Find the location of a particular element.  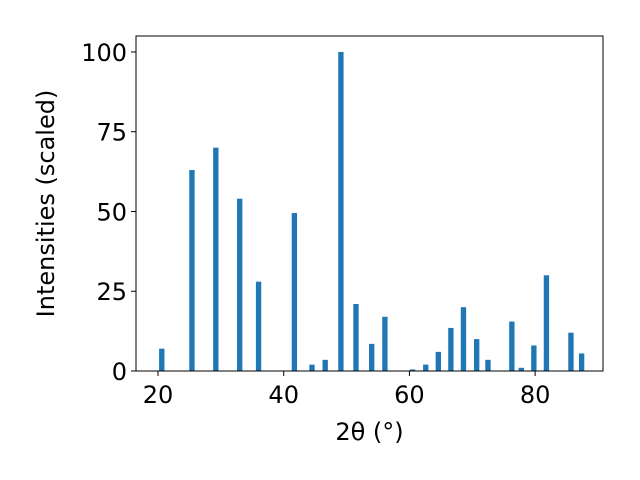

y-axis-ticks: 0 25 50 75 100 is located at coordinates (108, 212).